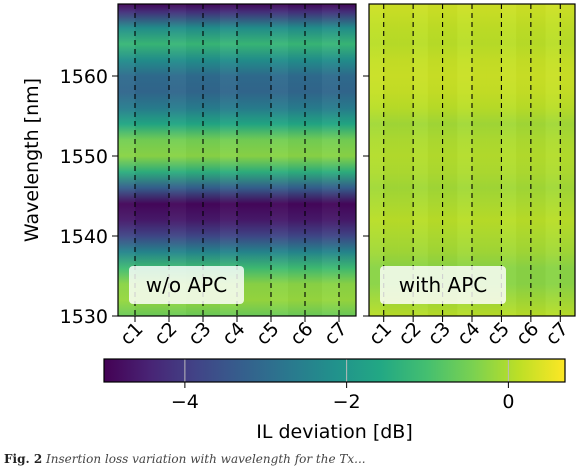 The height and width of the screenshot is (470, 580). I want to click on colorbar-frame, so click(334, 370).